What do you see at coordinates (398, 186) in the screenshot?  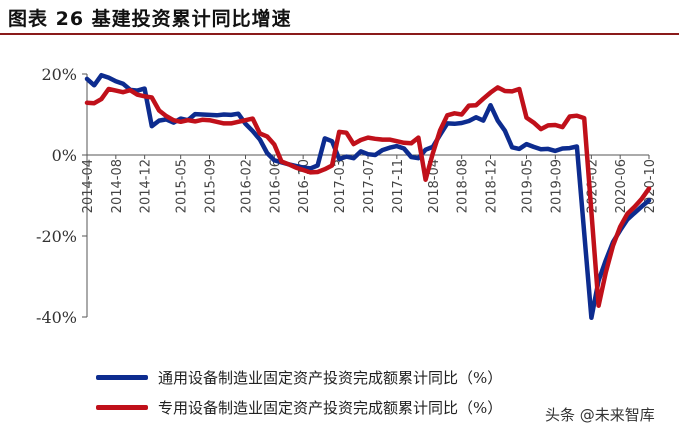 I see `x-tick-label: 2017-11` at bounding box center [398, 186].